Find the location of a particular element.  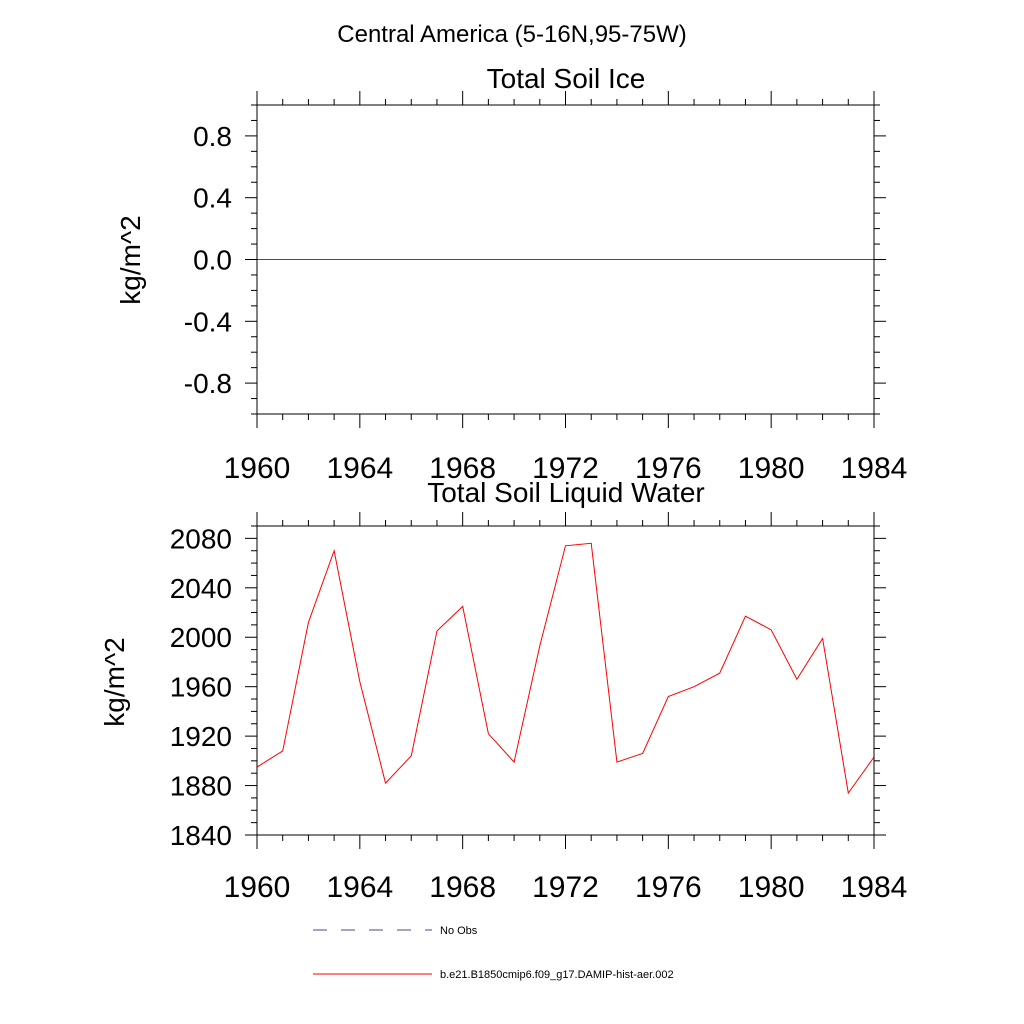

series-line is located at coordinates (565, 668).